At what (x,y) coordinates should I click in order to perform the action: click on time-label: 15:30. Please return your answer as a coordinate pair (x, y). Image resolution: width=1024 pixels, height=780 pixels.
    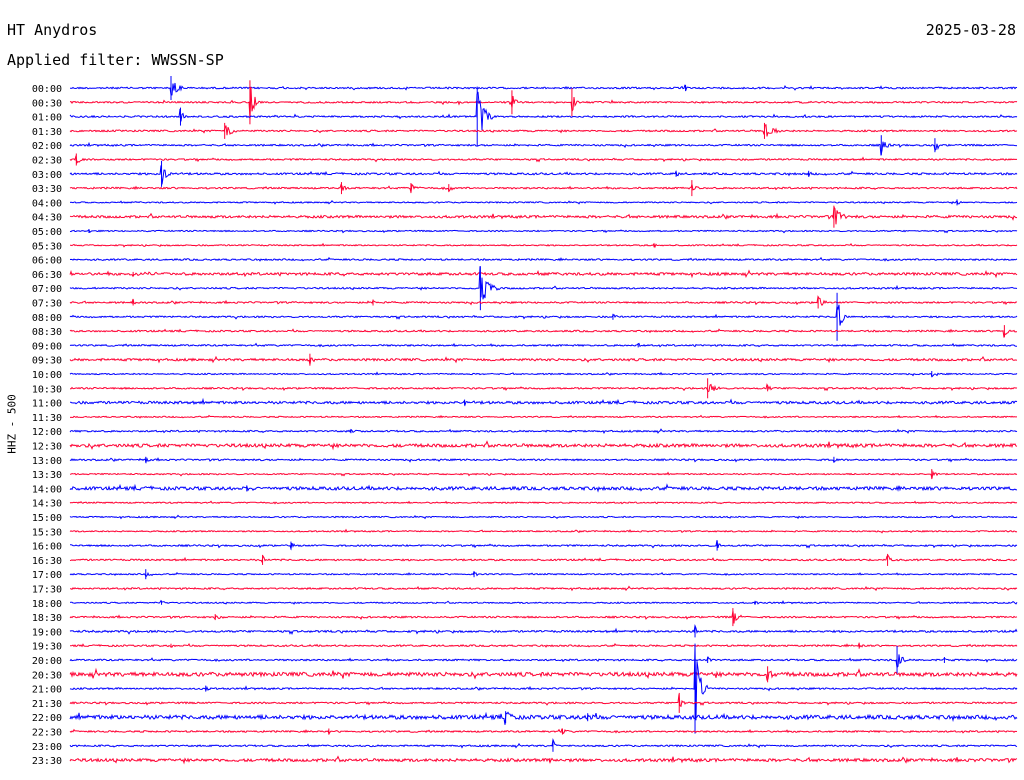
    Looking at the image, I should click on (47, 532).